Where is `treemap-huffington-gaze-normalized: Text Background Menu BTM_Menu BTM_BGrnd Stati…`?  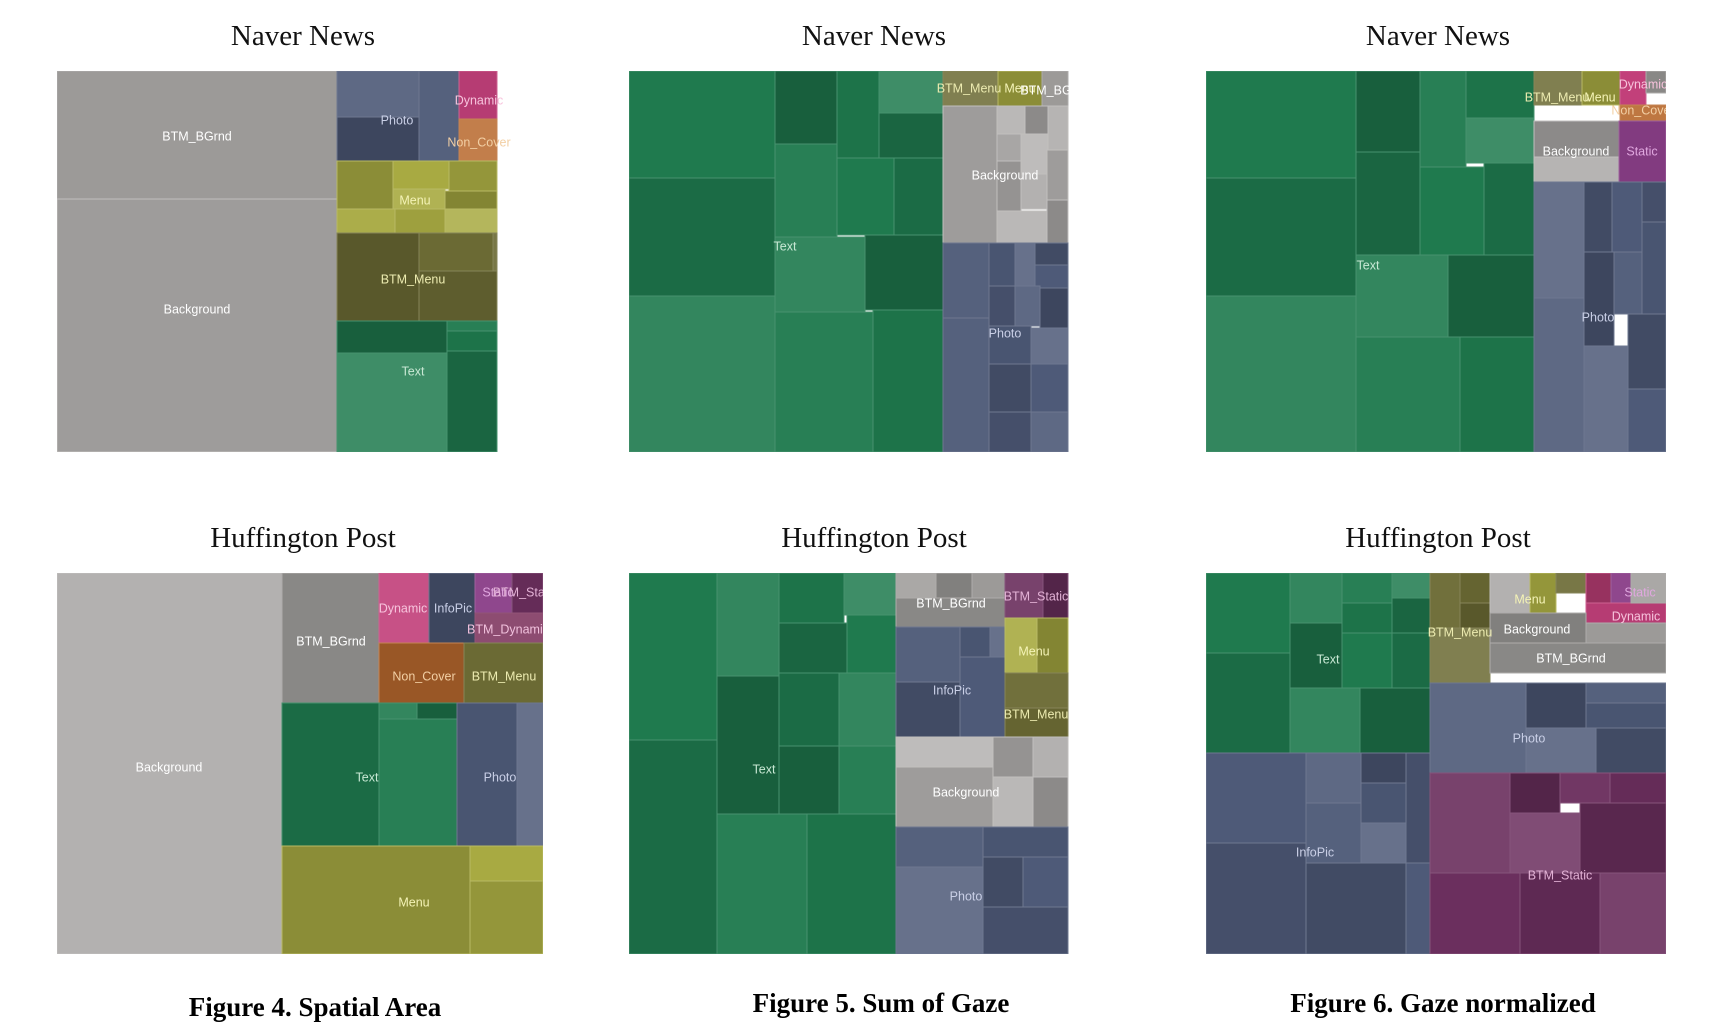
treemap-huffington-gaze-normalized: Text Background Menu BTM_Menu BTM_BGrnd Stati… is located at coordinates (1436, 763).